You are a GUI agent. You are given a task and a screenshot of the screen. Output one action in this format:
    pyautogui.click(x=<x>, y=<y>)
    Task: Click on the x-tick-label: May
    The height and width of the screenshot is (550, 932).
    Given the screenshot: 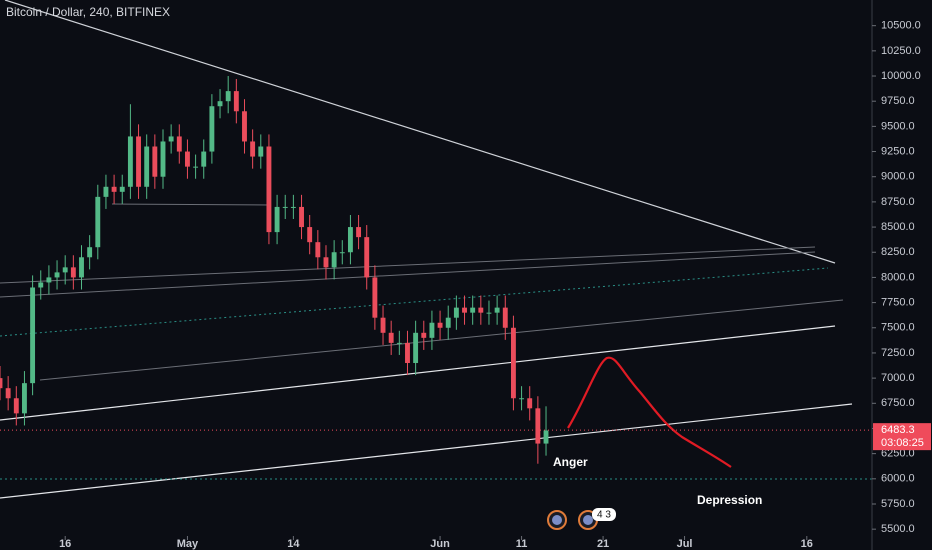 What is the action you would take?
    pyautogui.click(x=188, y=544)
    